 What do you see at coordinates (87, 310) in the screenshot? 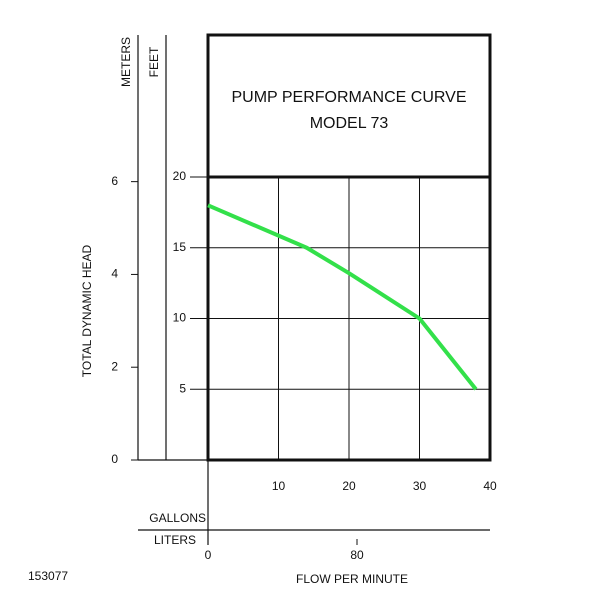
I see `y-axis-title: TOTAL DYNAMIC HEAD` at bounding box center [87, 310].